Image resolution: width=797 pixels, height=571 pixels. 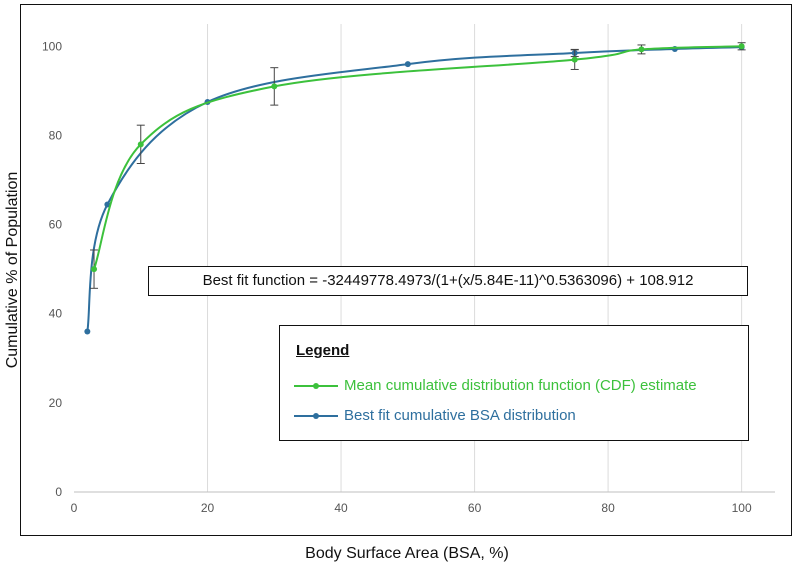 What do you see at coordinates (52, 46) in the screenshot?
I see `y-tick-label-100: 100` at bounding box center [52, 46].